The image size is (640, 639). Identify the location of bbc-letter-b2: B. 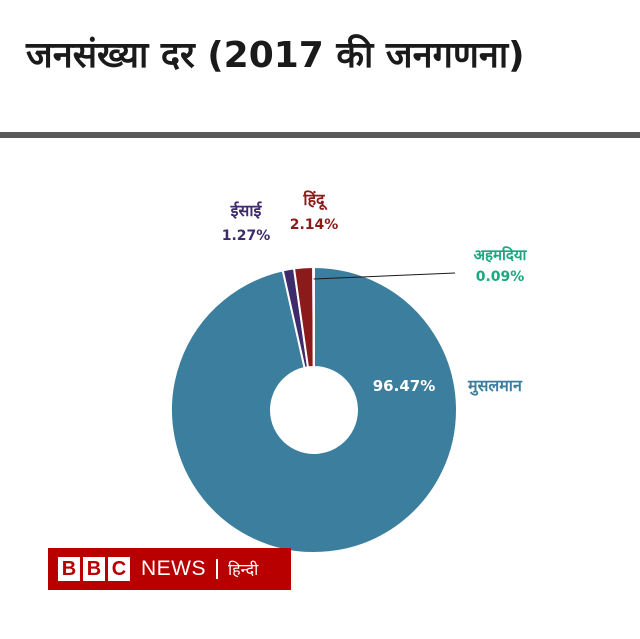
(94, 569).